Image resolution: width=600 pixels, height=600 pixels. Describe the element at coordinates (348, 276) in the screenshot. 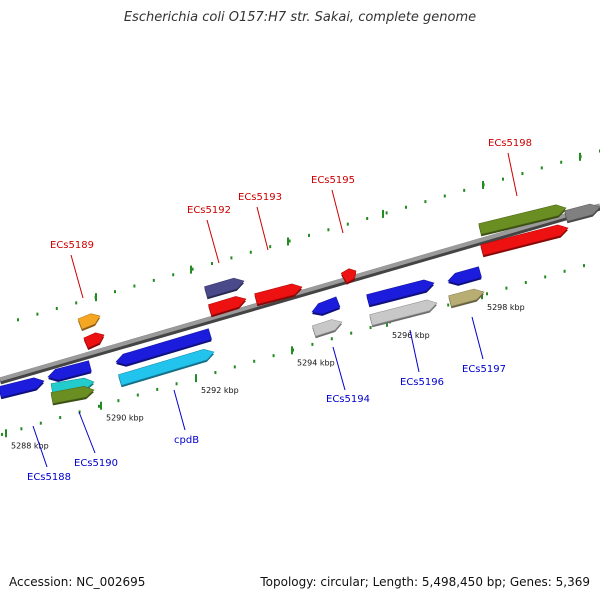

I see `gene-arrow-ecs5195` at that location.